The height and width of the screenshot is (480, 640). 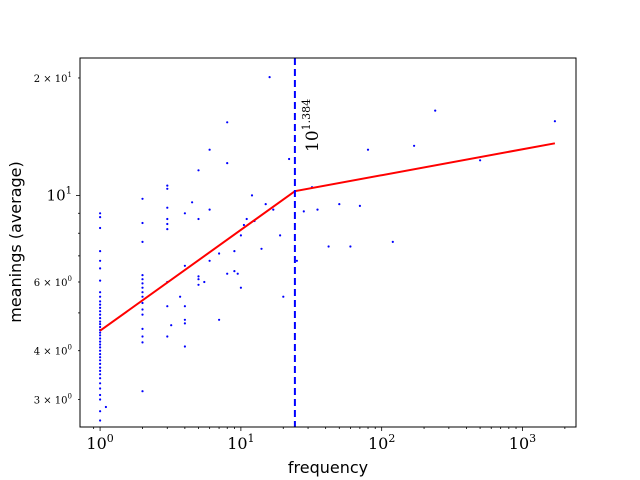 I want to click on y-tick-label: 101, so click(x=59, y=194).